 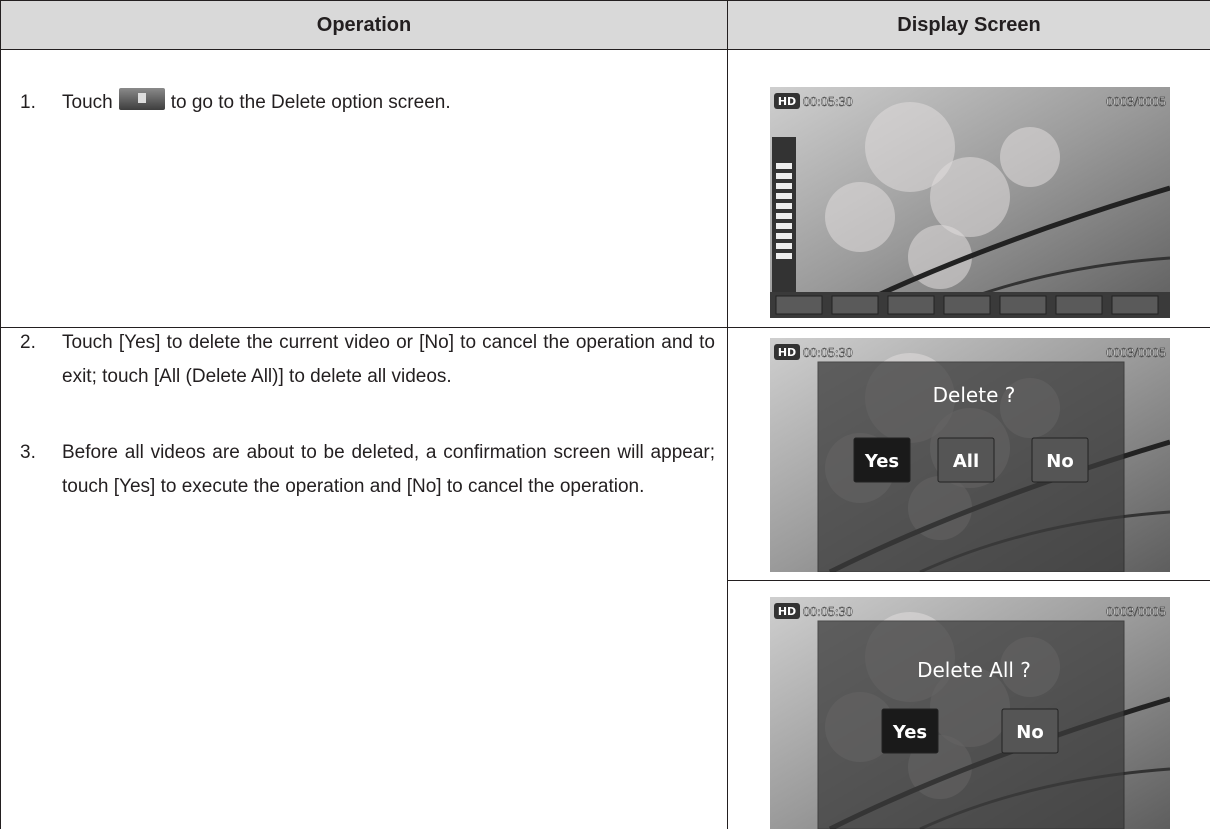 I want to click on step-number: 3., so click(x=28, y=452).